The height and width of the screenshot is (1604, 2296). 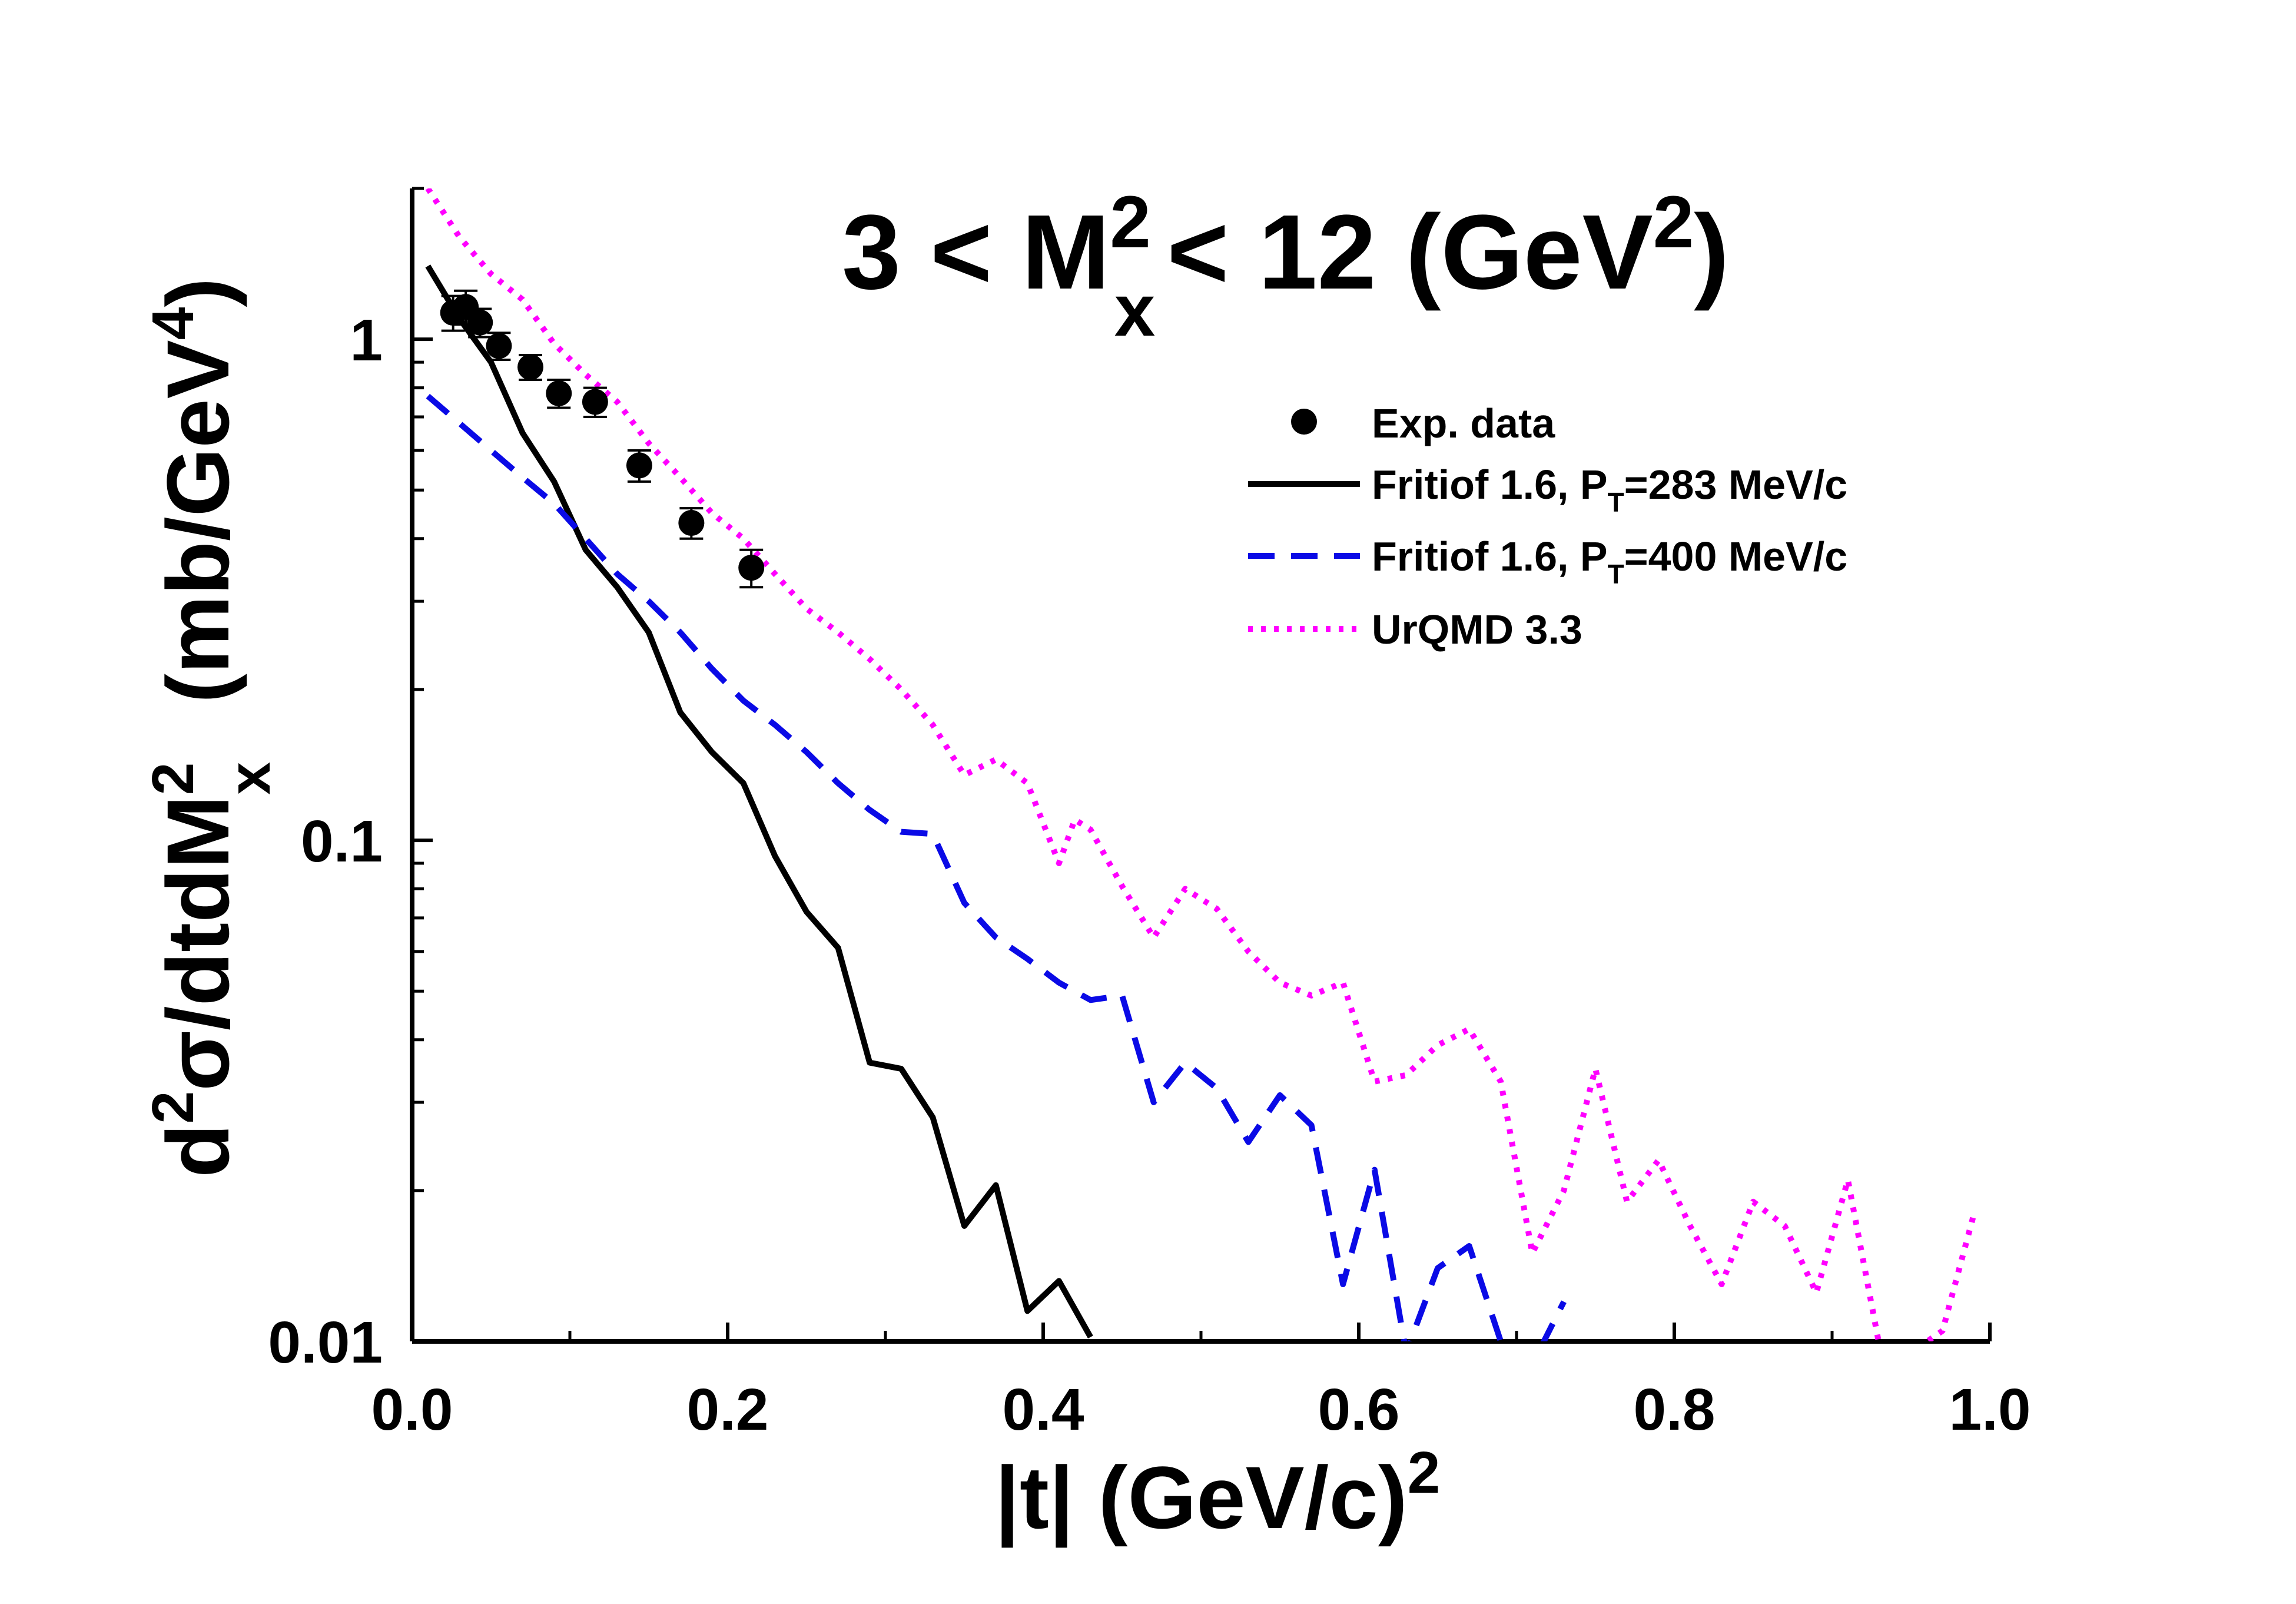 What do you see at coordinates (325, 1343) in the screenshot?
I see `y-tick-label: 0.01` at bounding box center [325, 1343].